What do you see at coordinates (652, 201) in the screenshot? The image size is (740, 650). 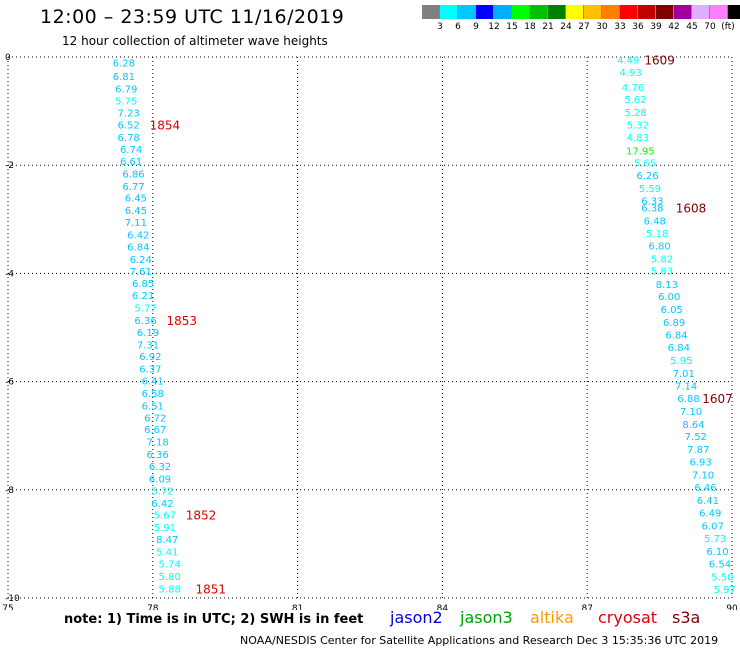 I see `data-point-label: 6.33` at bounding box center [652, 201].